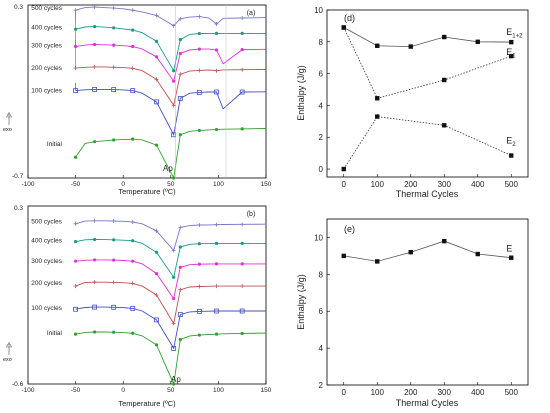  I want to click on series-label: E1, so click(511, 53).